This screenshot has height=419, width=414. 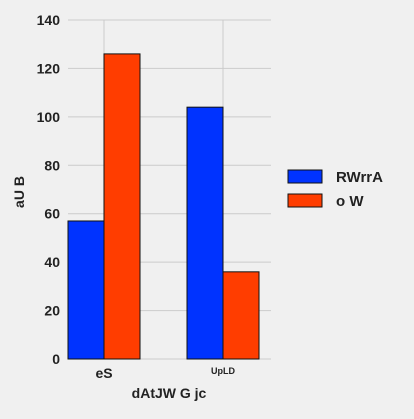 What do you see at coordinates (169, 393) in the screenshot?
I see `x-axis-label: dAtJW G jc` at bounding box center [169, 393].